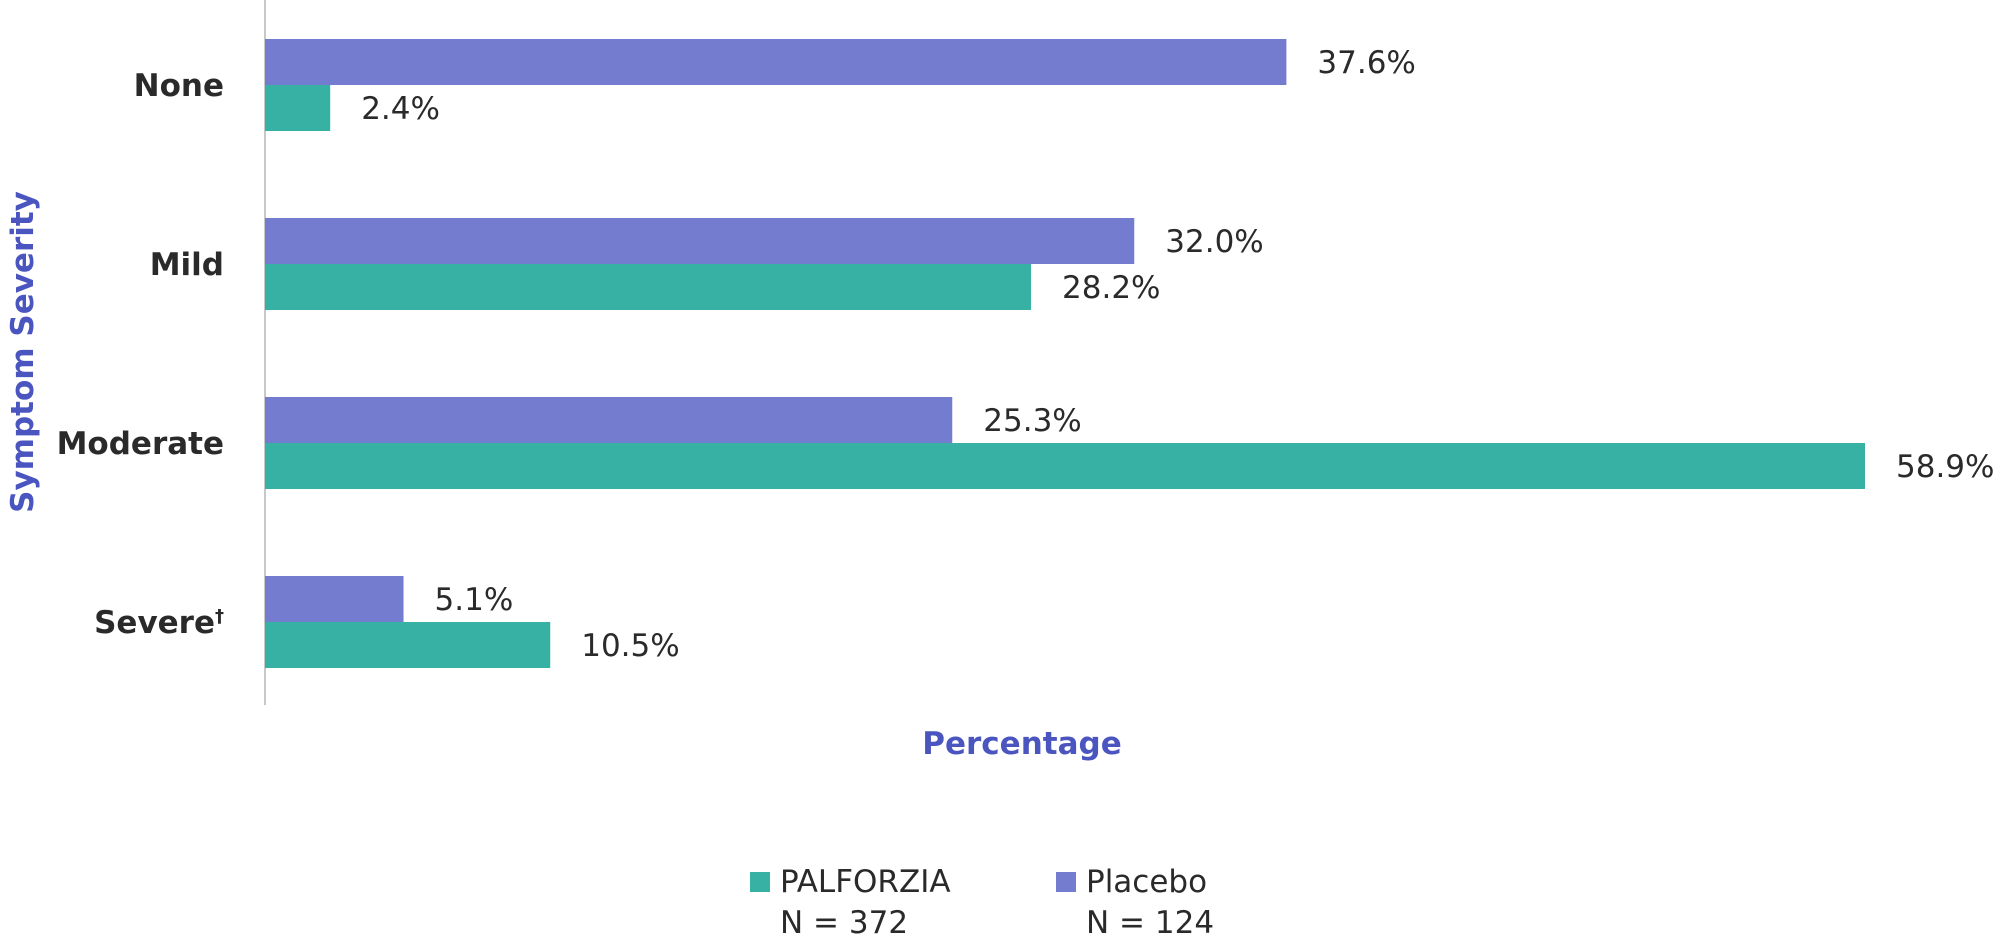 This screenshot has width=2002, height=939. What do you see at coordinates (700, 241) in the screenshot?
I see `bar-placebo-mild` at bounding box center [700, 241].